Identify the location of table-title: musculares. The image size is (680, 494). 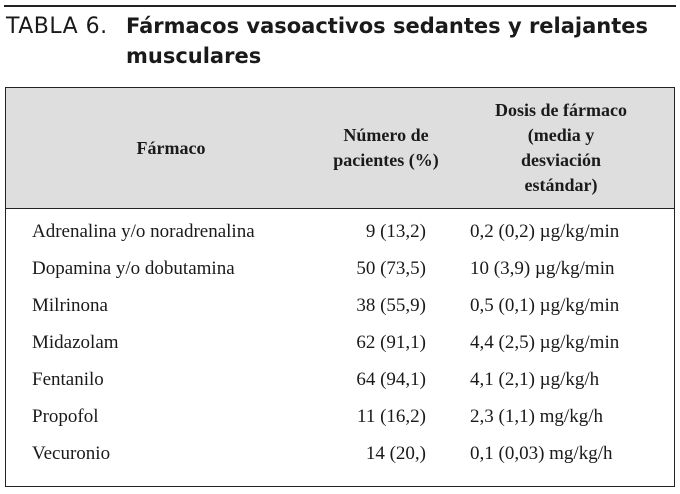
(194, 56).